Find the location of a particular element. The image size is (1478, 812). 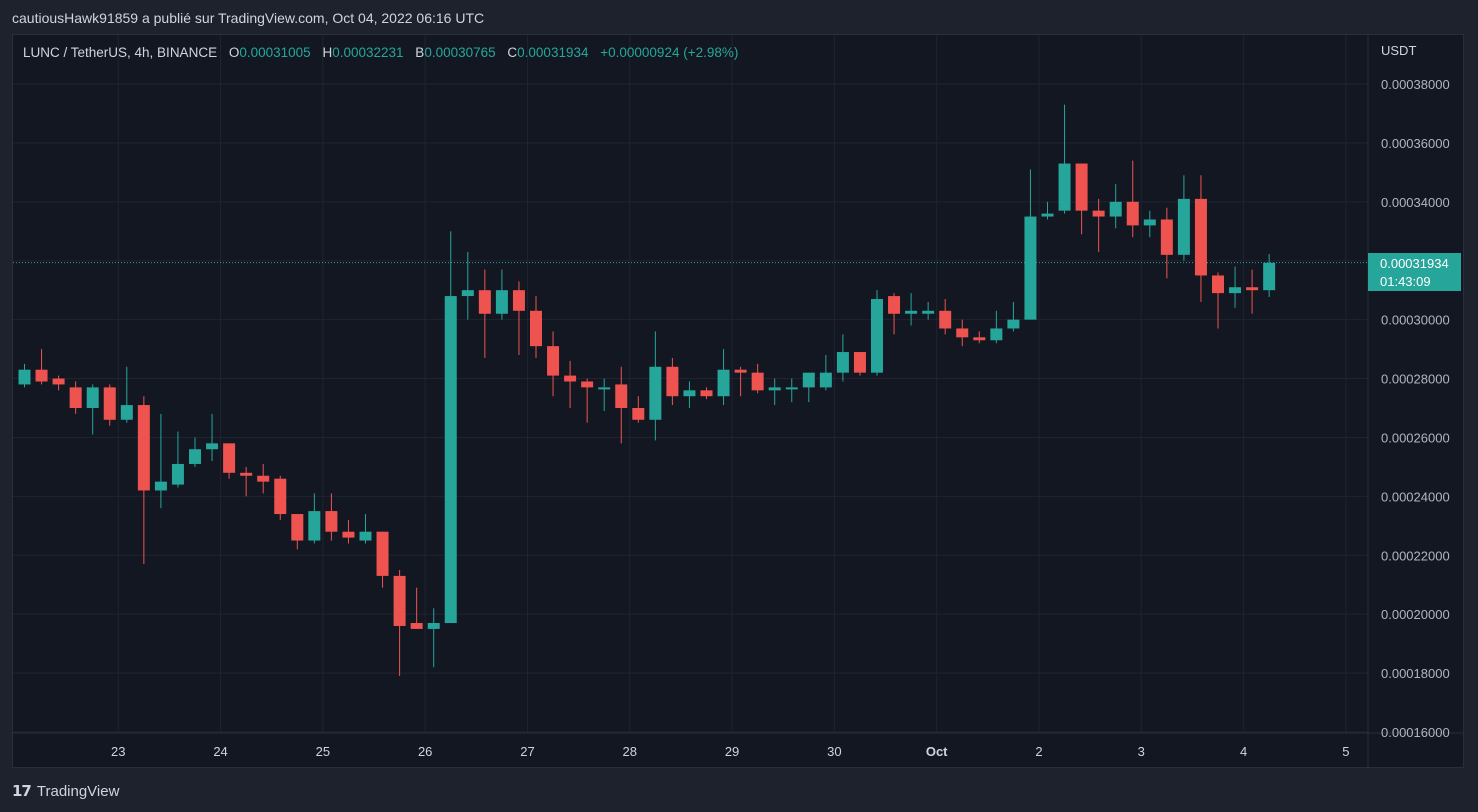

time-axis-labels: 23 24 25 26 27 28 29 30 Oct 2 3 4 5 is located at coordinates (730, 751).